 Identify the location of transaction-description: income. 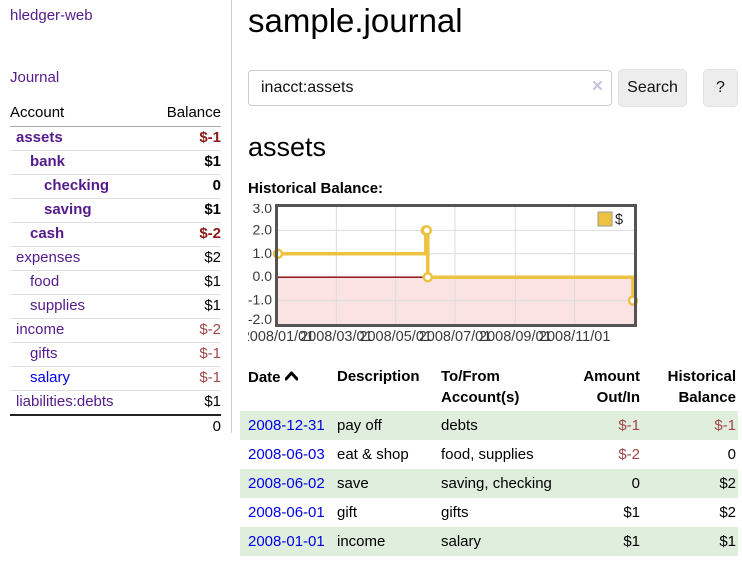
(361, 541).